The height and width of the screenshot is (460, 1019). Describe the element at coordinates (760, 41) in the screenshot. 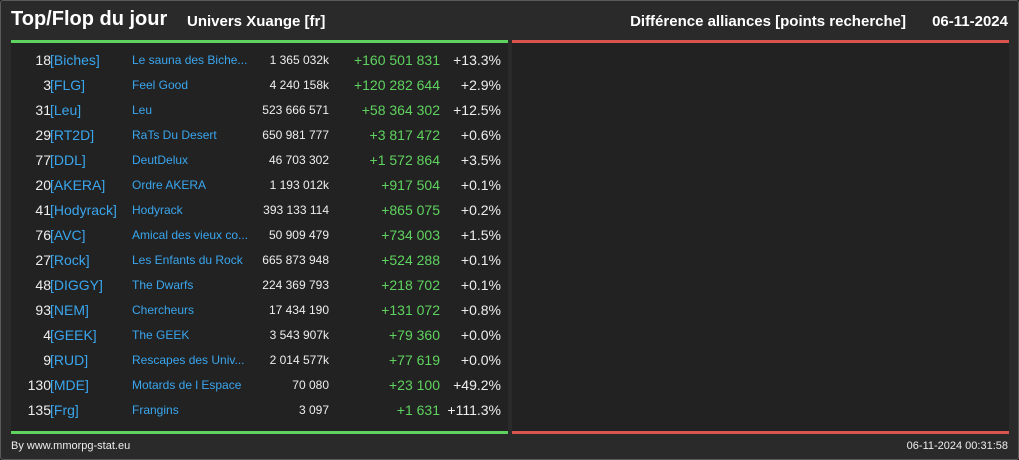

I see `flop-accent-bar` at that location.